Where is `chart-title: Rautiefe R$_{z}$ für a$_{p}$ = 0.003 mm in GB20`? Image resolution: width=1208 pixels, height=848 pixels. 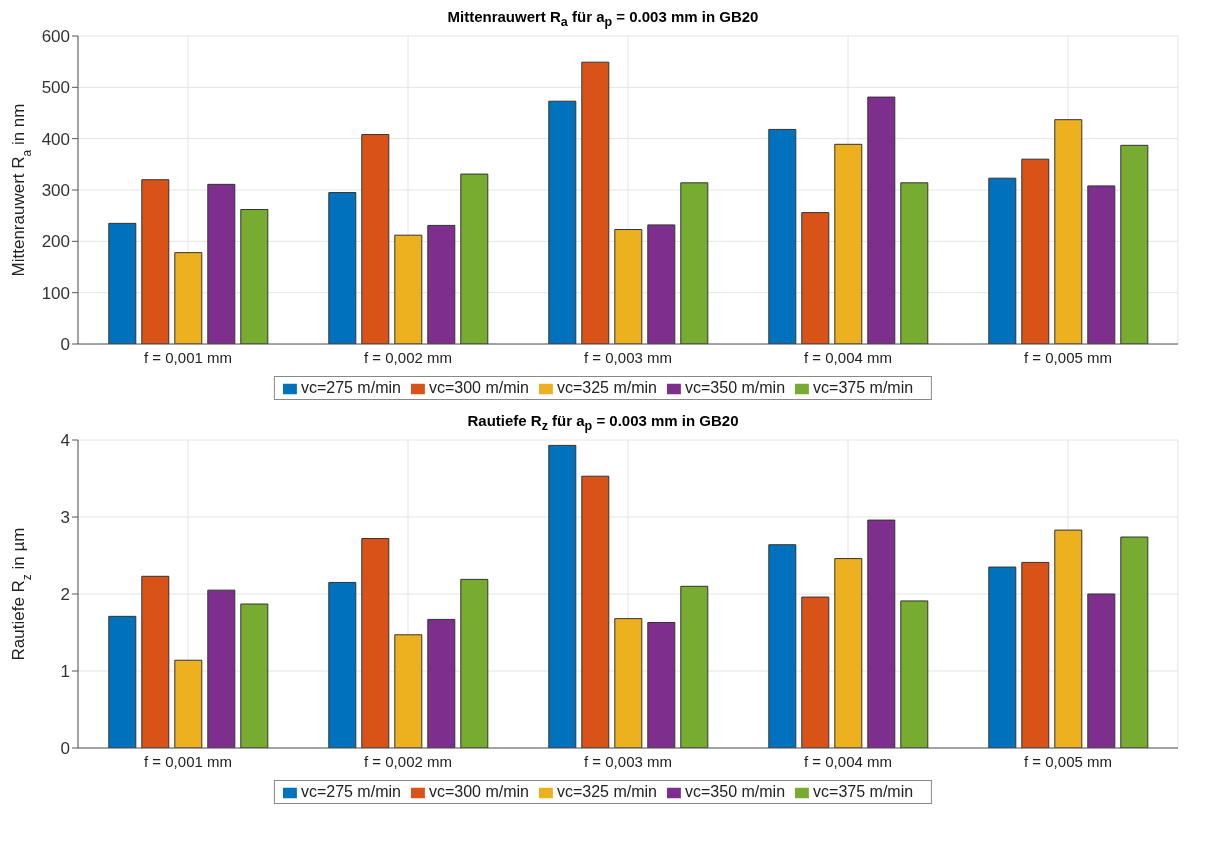
chart-title: Rautiefe R$_{z}$ für a$_{p}$ = 0.003 mm in GB20 is located at coordinates (603, 422).